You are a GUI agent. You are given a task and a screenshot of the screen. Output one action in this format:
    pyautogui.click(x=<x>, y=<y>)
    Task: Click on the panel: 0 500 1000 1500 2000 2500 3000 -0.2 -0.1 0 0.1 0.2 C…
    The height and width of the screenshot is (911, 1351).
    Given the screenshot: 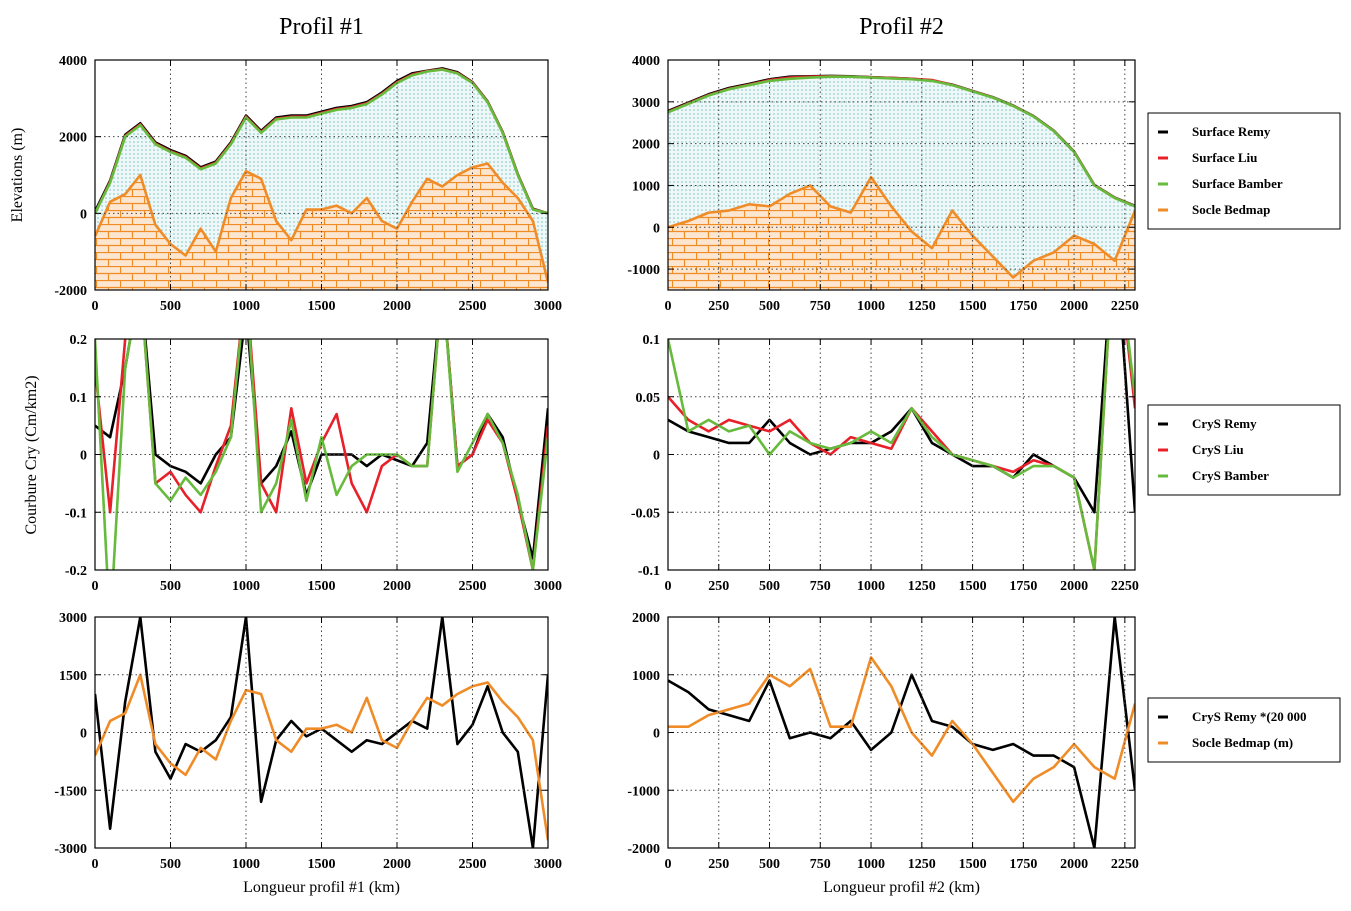 What is the action you would take?
    pyautogui.click(x=292, y=463)
    